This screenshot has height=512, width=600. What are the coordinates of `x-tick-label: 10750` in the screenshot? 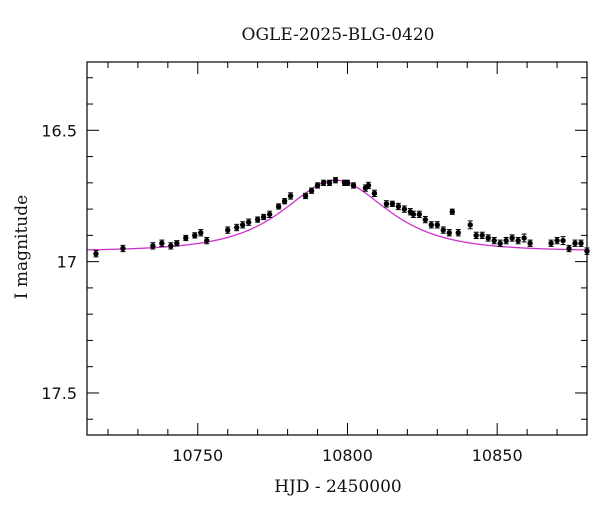 It's located at (197, 455).